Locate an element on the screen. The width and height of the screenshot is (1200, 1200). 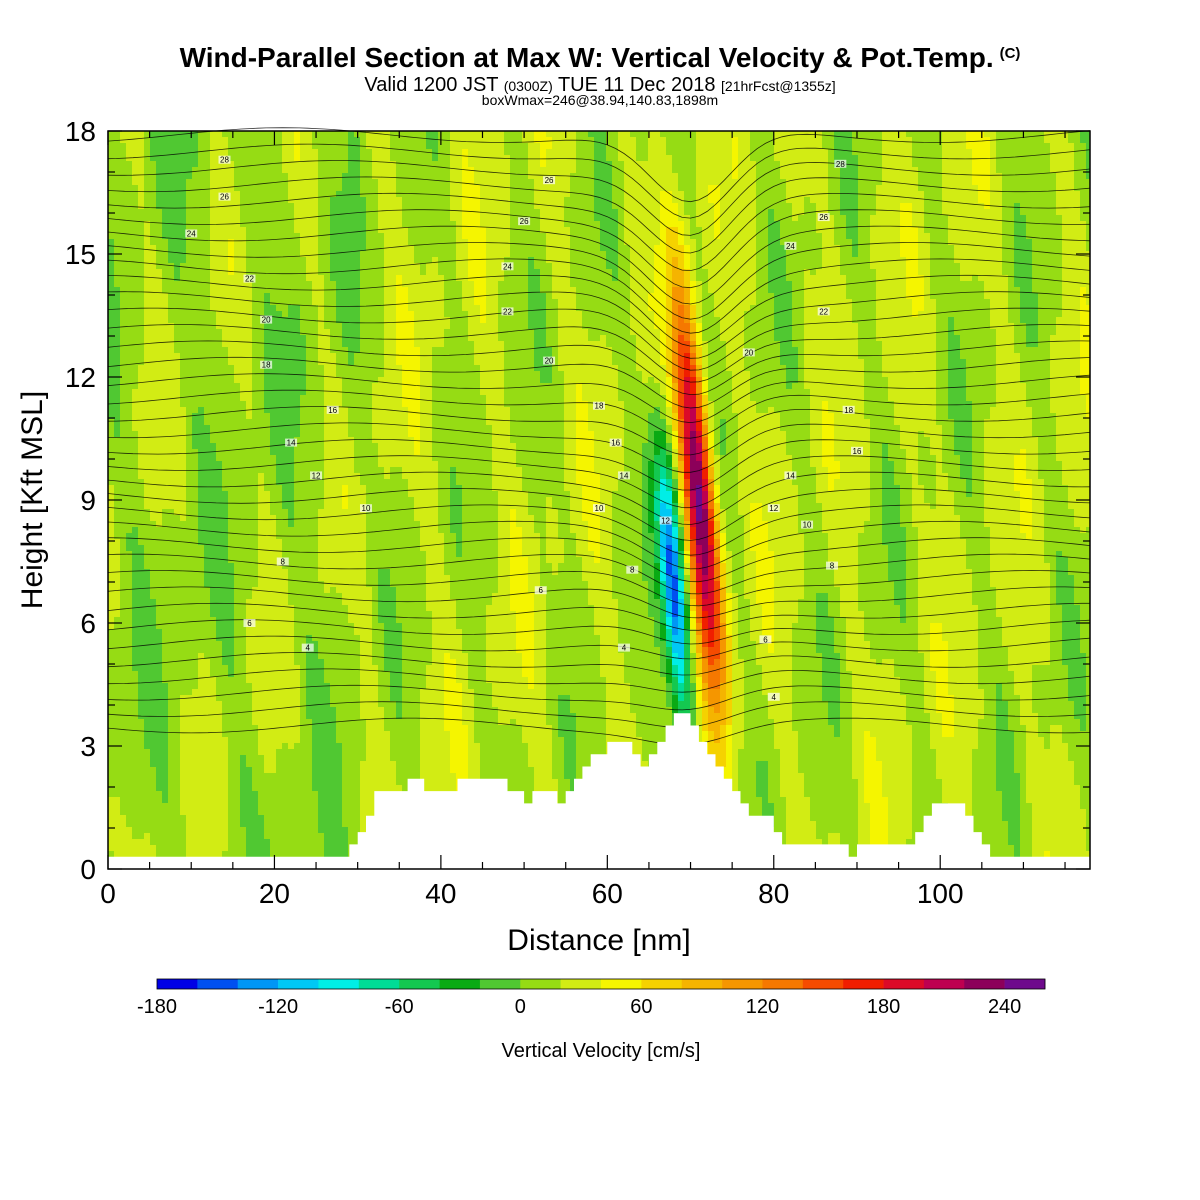
y-tick-label: 9 is located at coordinates (88, 500).